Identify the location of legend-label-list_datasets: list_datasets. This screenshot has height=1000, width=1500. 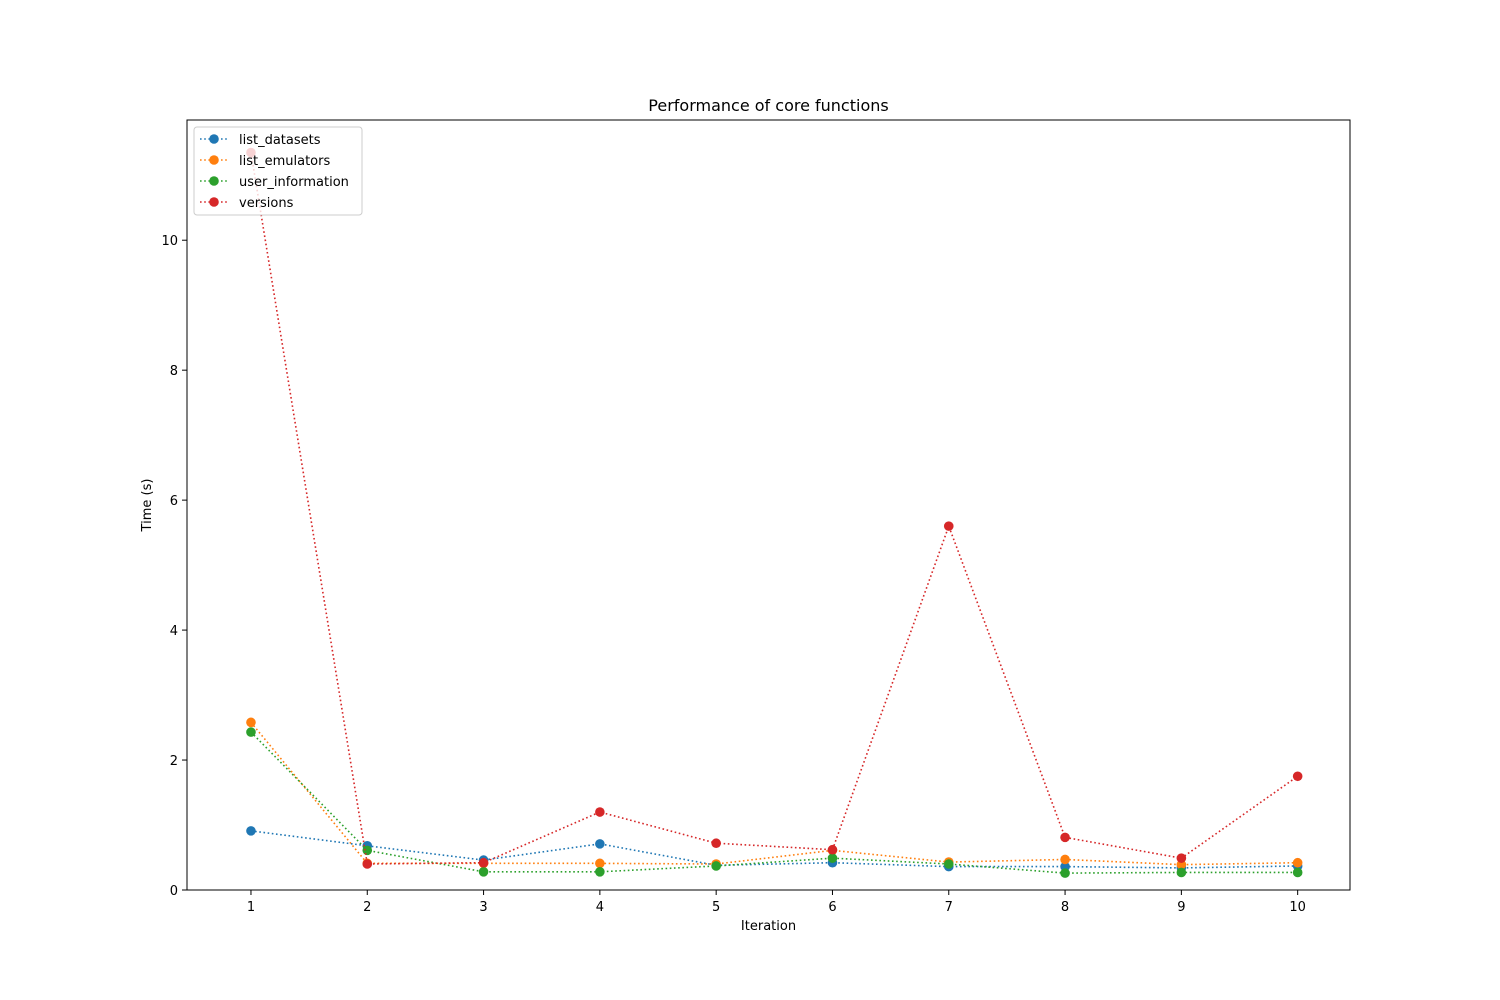
(280, 140).